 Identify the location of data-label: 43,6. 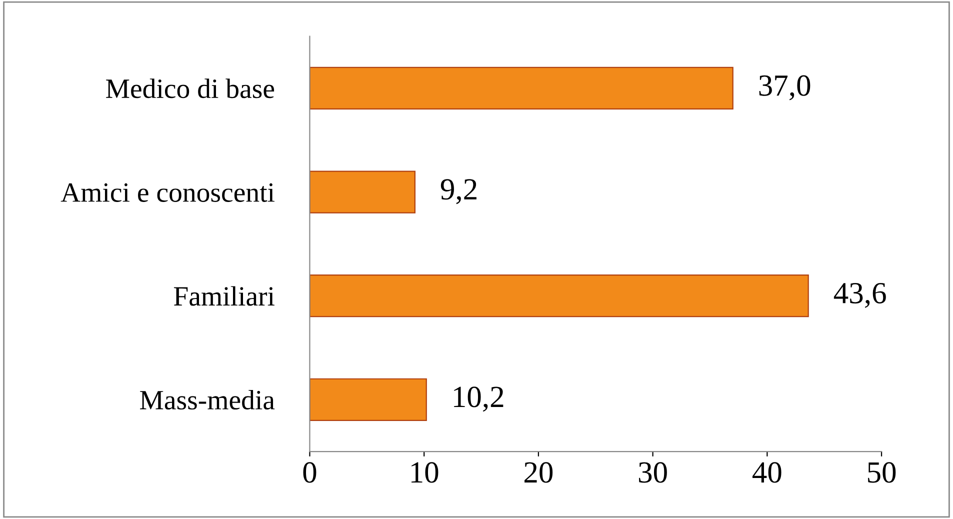
(860, 295).